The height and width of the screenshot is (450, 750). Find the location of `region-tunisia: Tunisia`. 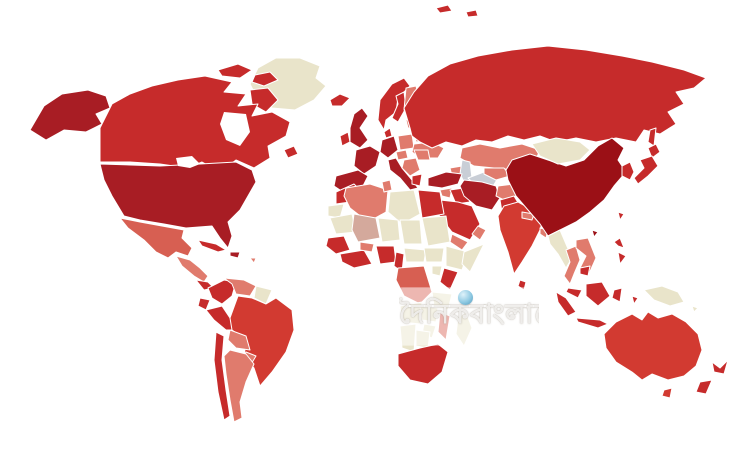

region-tunisia: Tunisia is located at coordinates (387, 186).